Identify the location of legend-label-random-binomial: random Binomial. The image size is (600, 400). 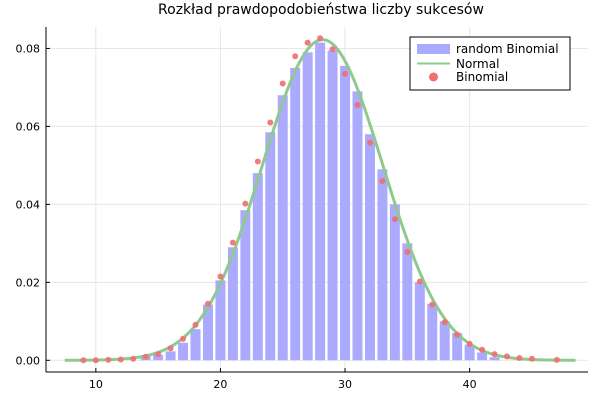
(507, 49).